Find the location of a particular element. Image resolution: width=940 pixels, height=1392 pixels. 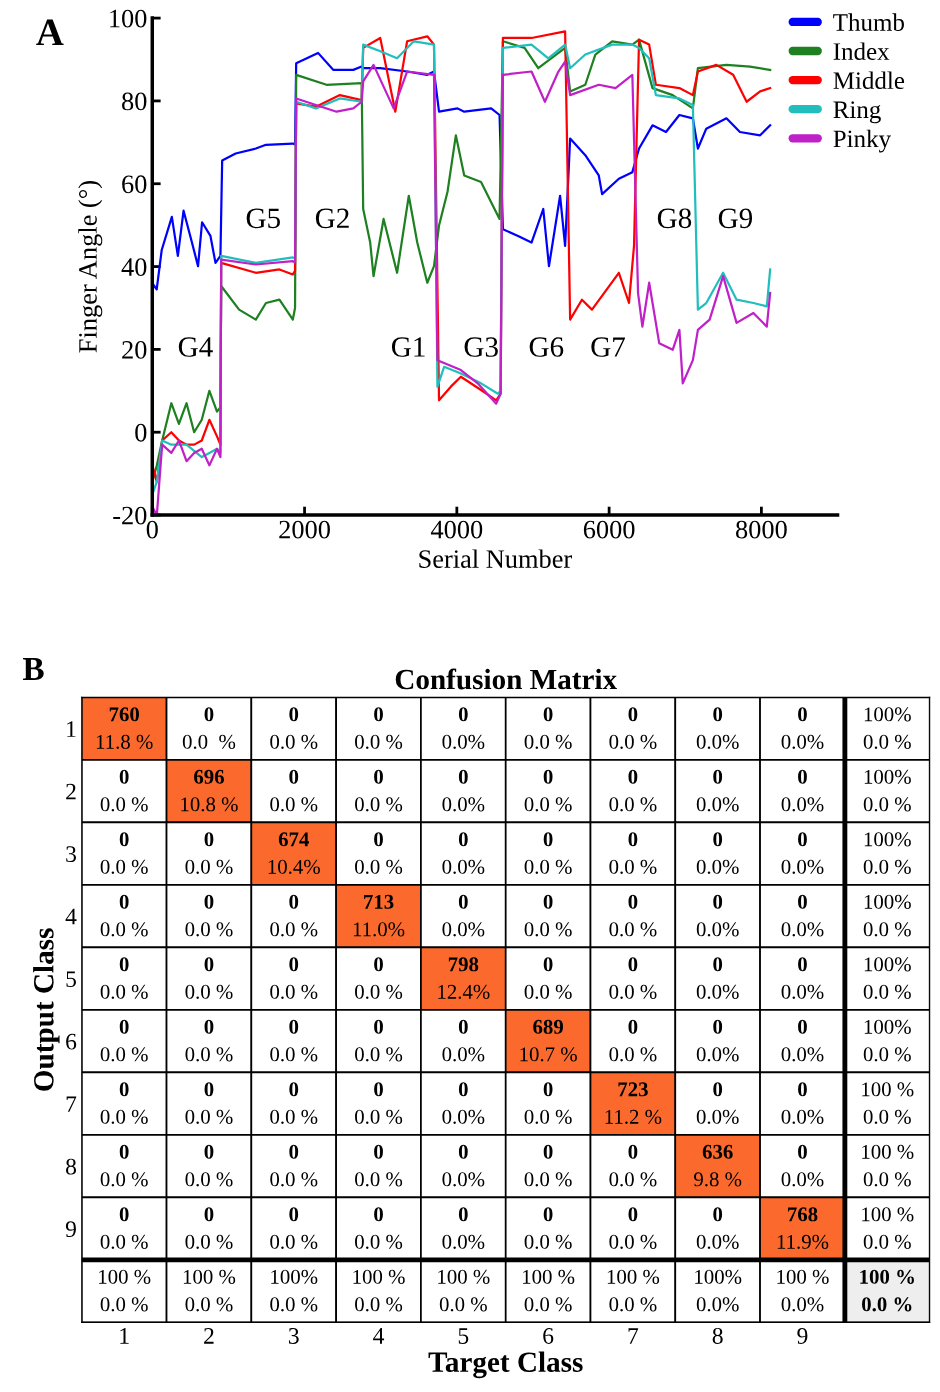

y-tick-label: 7 is located at coordinates (71, 1104).